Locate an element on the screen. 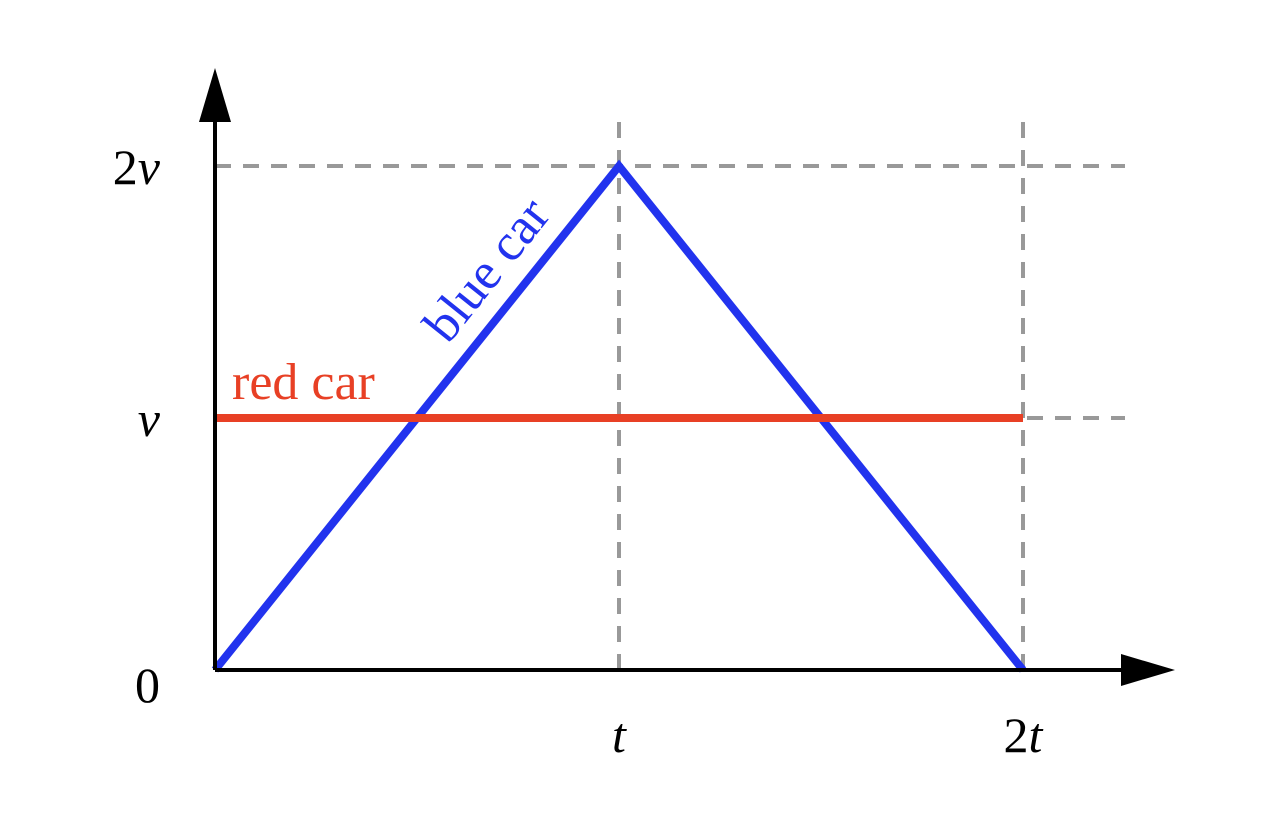  y-tick-label-0: 0 is located at coordinates (147, 685).